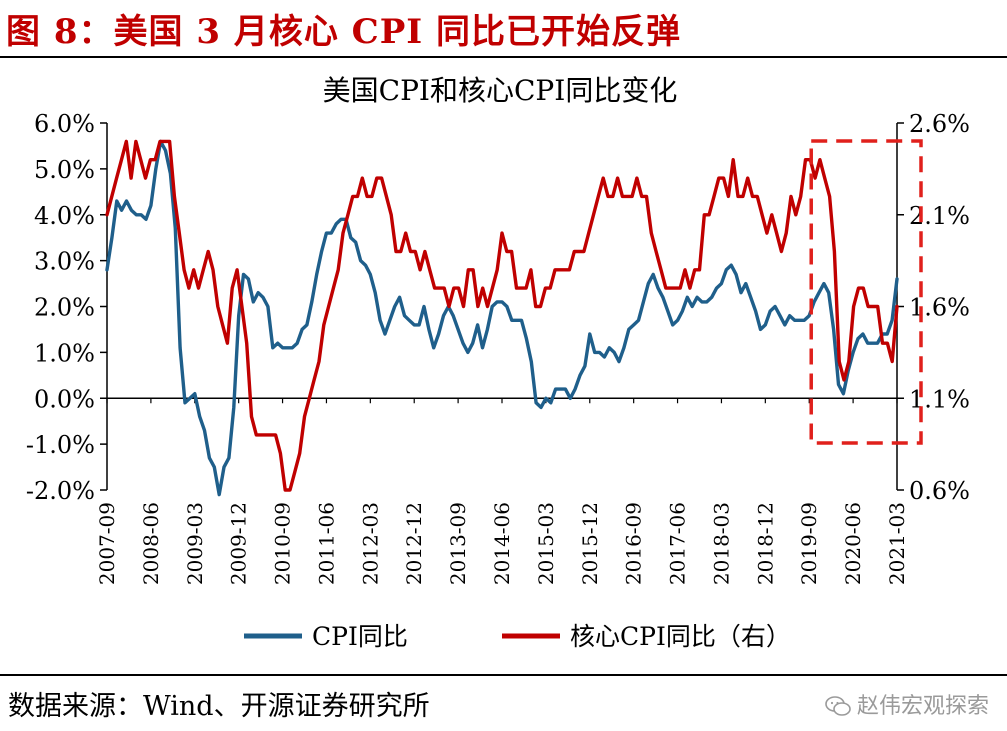  Describe the element at coordinates (219, 706) in the screenshot. I see `source-note: 数据来源：Wind、开源证券研究所` at that location.